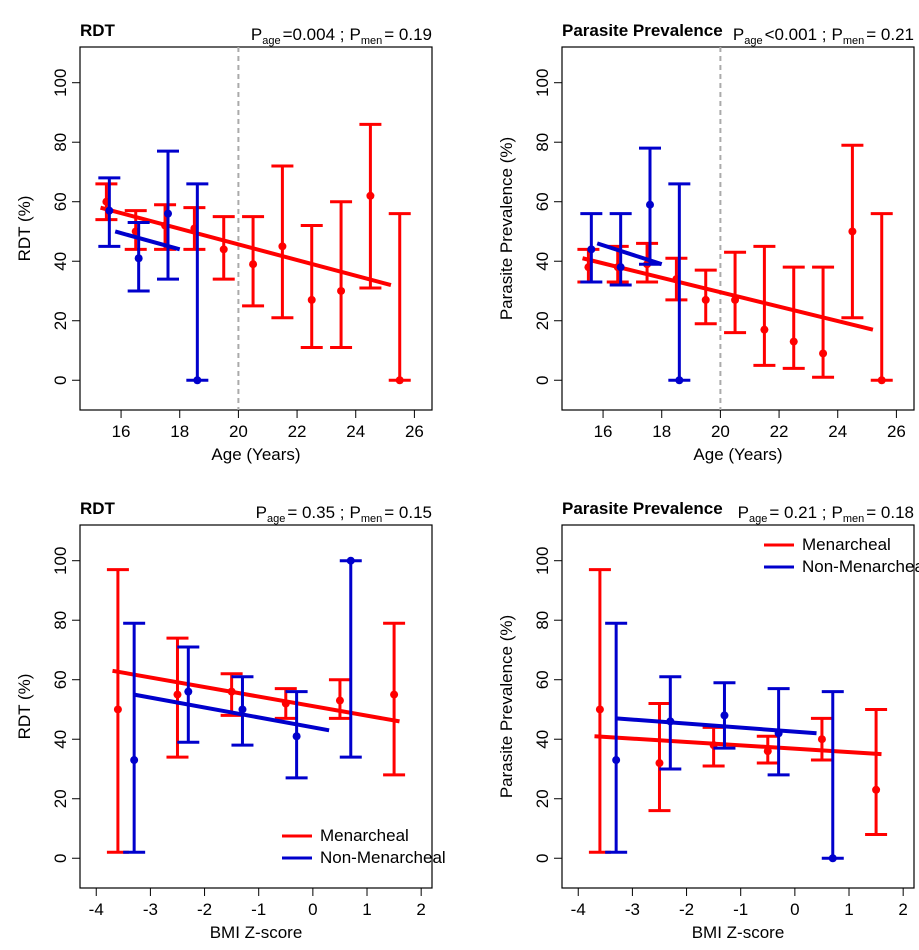  What do you see at coordinates (860, 566) in the screenshot?
I see `legend-label: Non-Menarcheal` at bounding box center [860, 566].